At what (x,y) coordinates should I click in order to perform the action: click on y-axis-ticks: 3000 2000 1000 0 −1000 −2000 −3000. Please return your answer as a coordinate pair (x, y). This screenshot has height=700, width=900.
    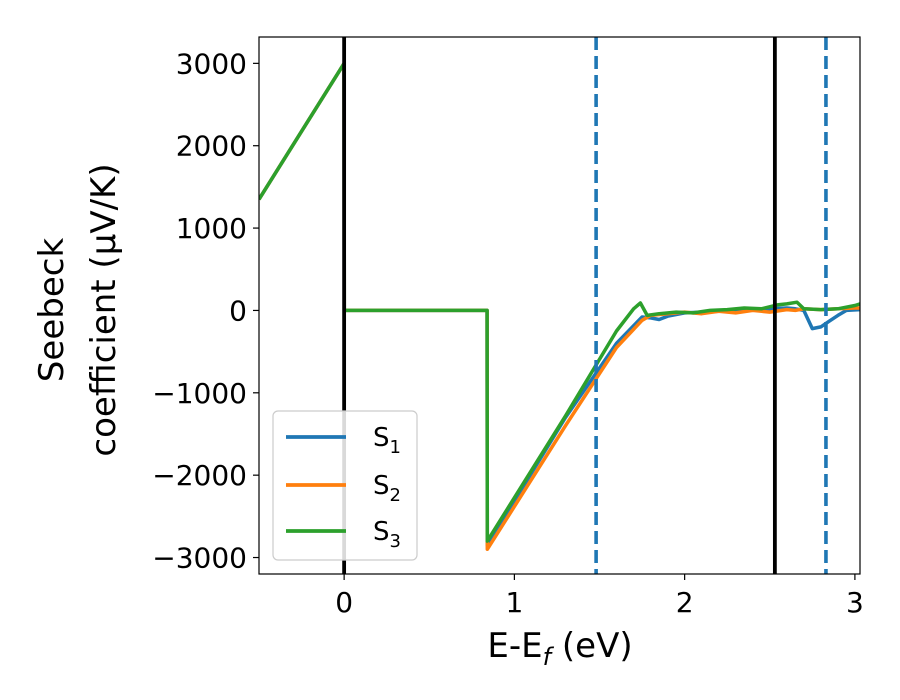
    Looking at the image, I should click on (205, 311).